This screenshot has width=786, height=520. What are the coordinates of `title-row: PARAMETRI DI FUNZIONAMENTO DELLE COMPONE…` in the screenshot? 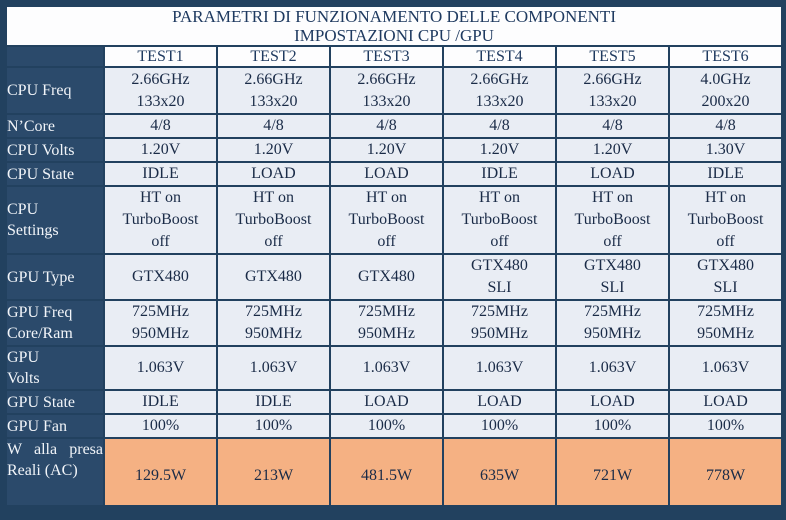 It's located at (393, 26).